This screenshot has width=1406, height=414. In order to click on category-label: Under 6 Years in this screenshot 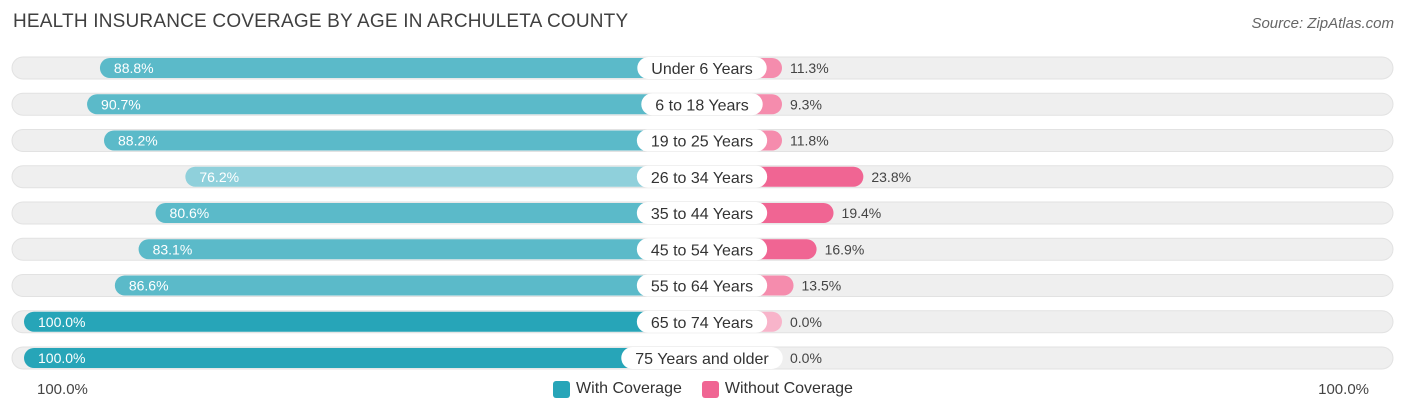, I will do `click(701, 69)`.